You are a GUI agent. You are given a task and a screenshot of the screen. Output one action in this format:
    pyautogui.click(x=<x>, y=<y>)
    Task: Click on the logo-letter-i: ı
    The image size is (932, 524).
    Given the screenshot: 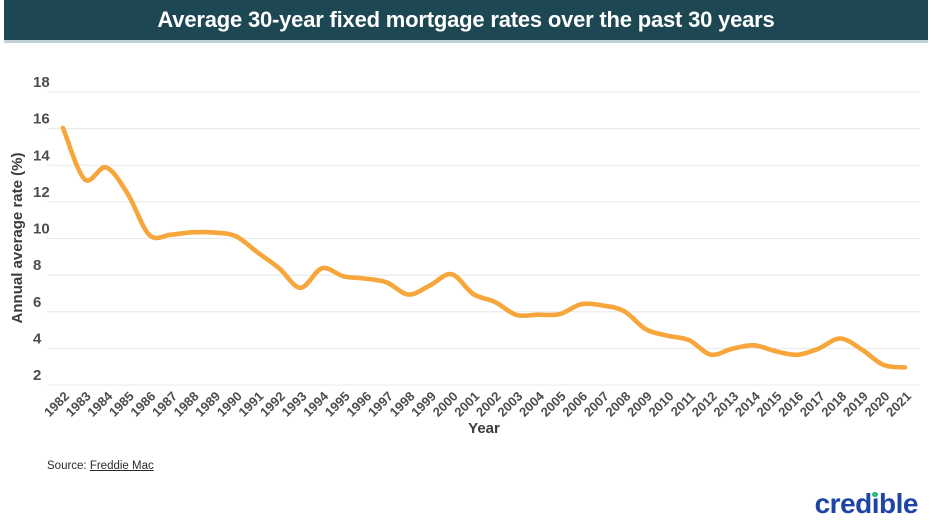 What is the action you would take?
    pyautogui.click(x=875, y=503)
    